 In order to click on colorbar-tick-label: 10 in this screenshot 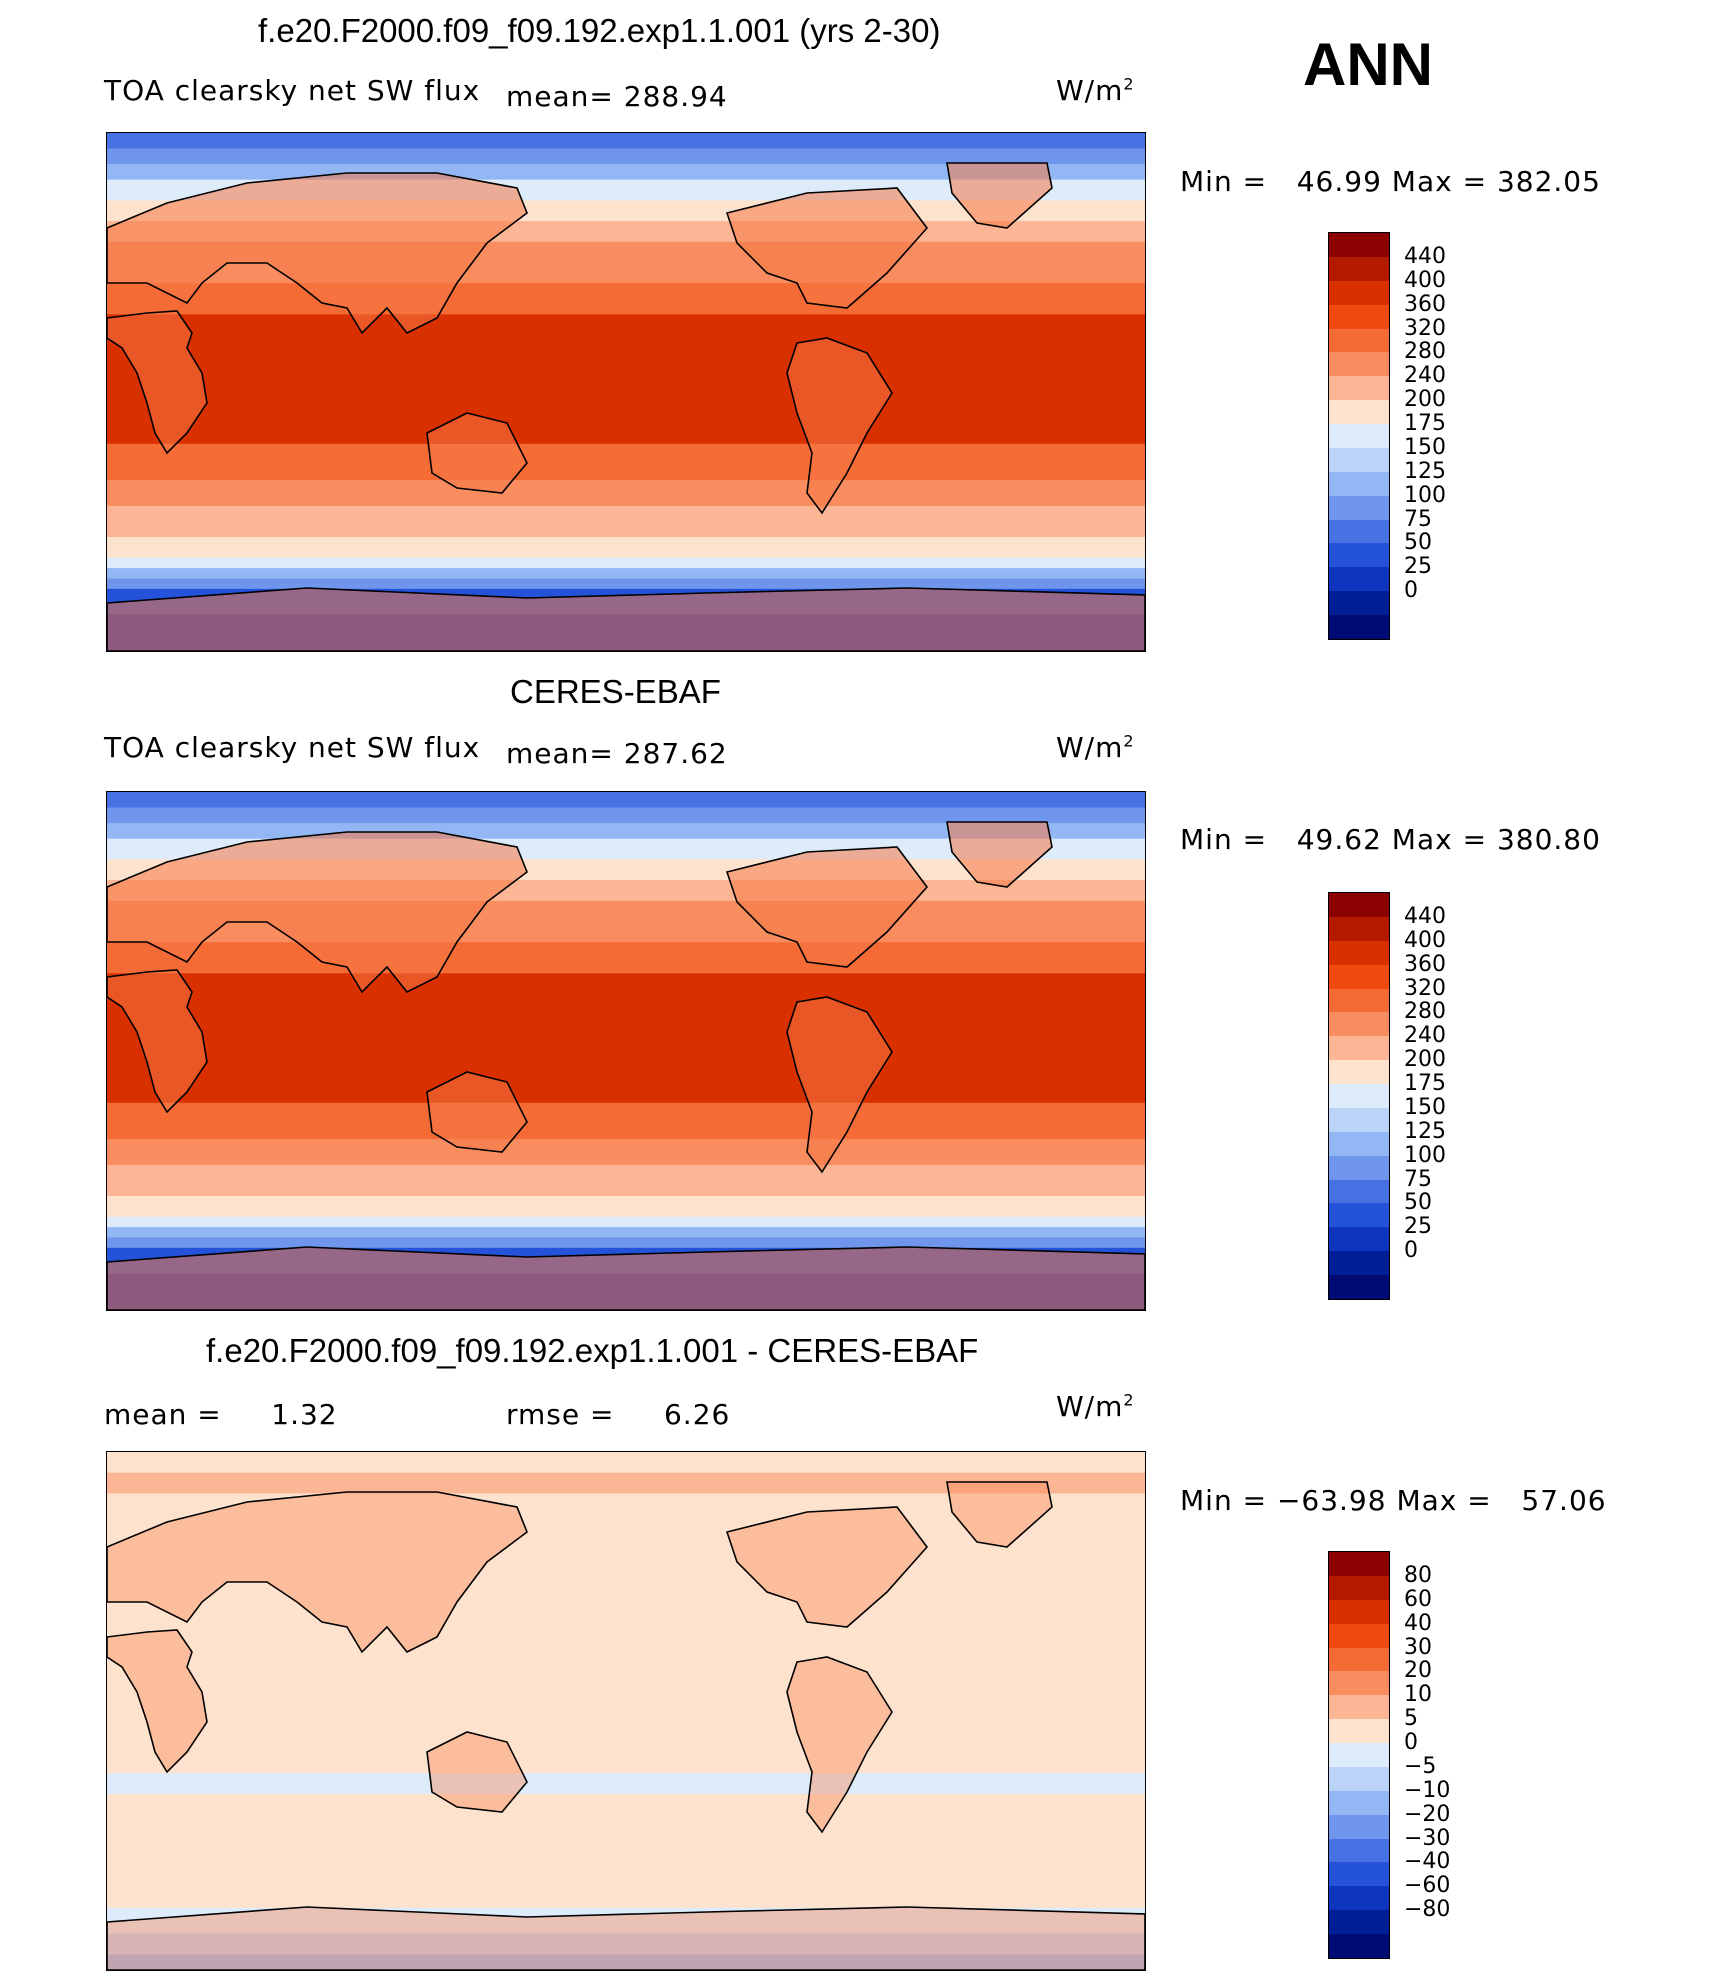, I will do `click(1418, 1695)`.